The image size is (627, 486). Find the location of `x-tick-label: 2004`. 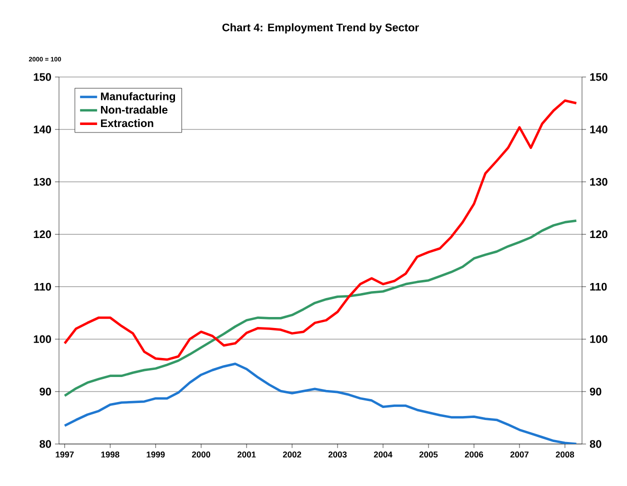

x-tick-label: 2004 is located at coordinates (383, 455).